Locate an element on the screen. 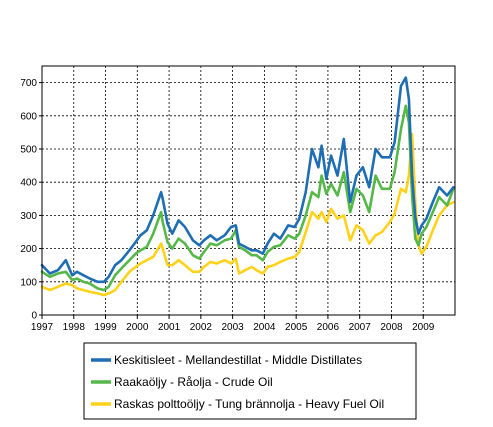 This screenshot has width=493, height=427. y-axis: 0 100 200 300 400 500 600 700 is located at coordinates (31, 200).